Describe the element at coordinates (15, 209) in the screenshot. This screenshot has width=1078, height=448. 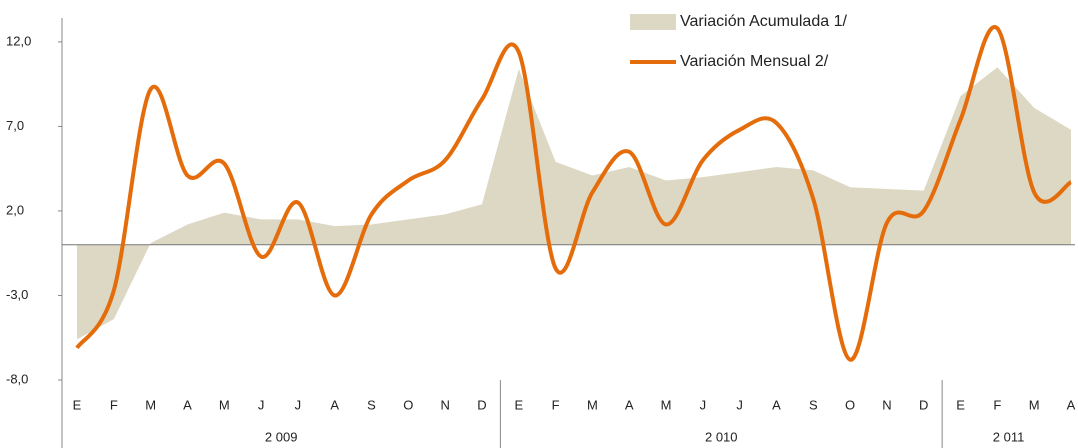
I see `y-tick-label: 2,0` at that location.